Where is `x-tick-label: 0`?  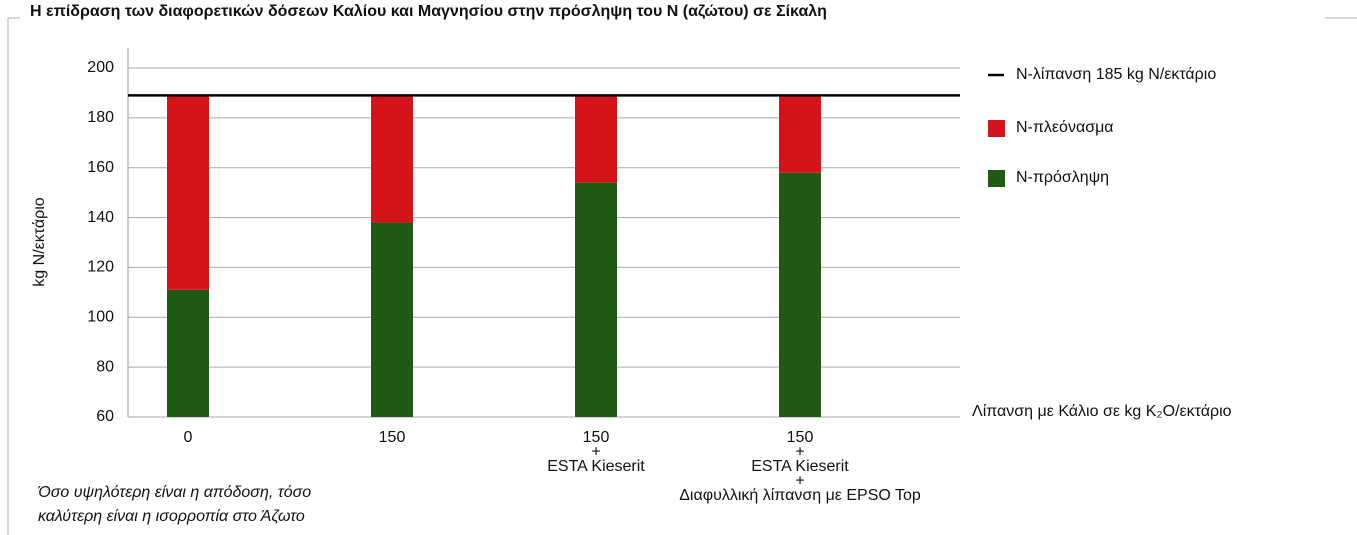 x-tick-label: 0 is located at coordinates (188, 437).